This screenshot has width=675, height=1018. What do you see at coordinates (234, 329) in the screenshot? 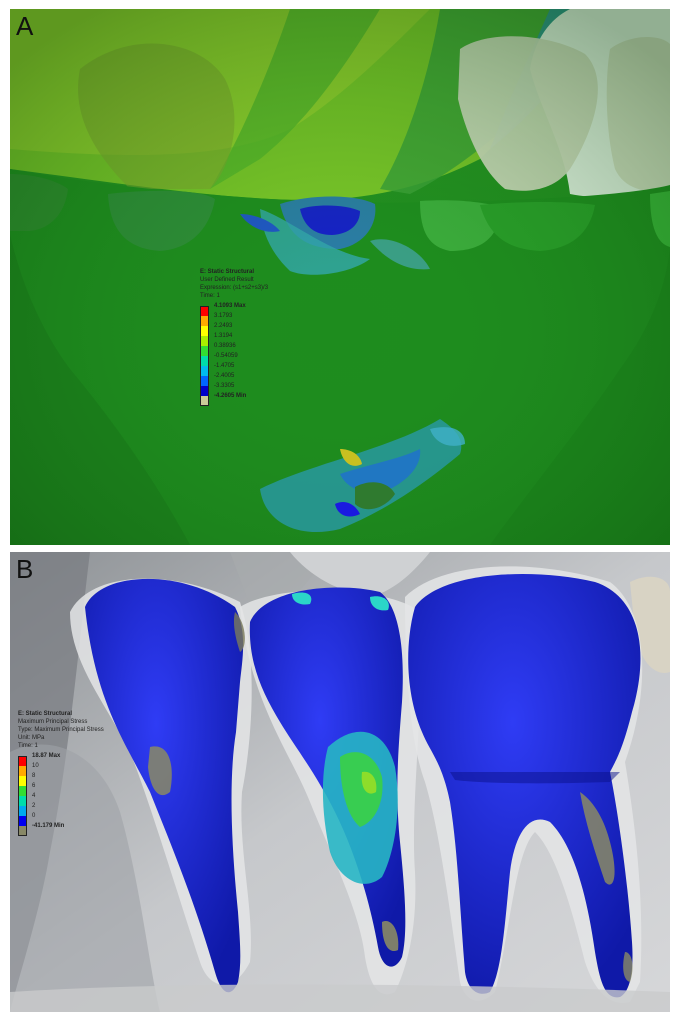
I see `legend-band: 2.2493` at bounding box center [234, 329].